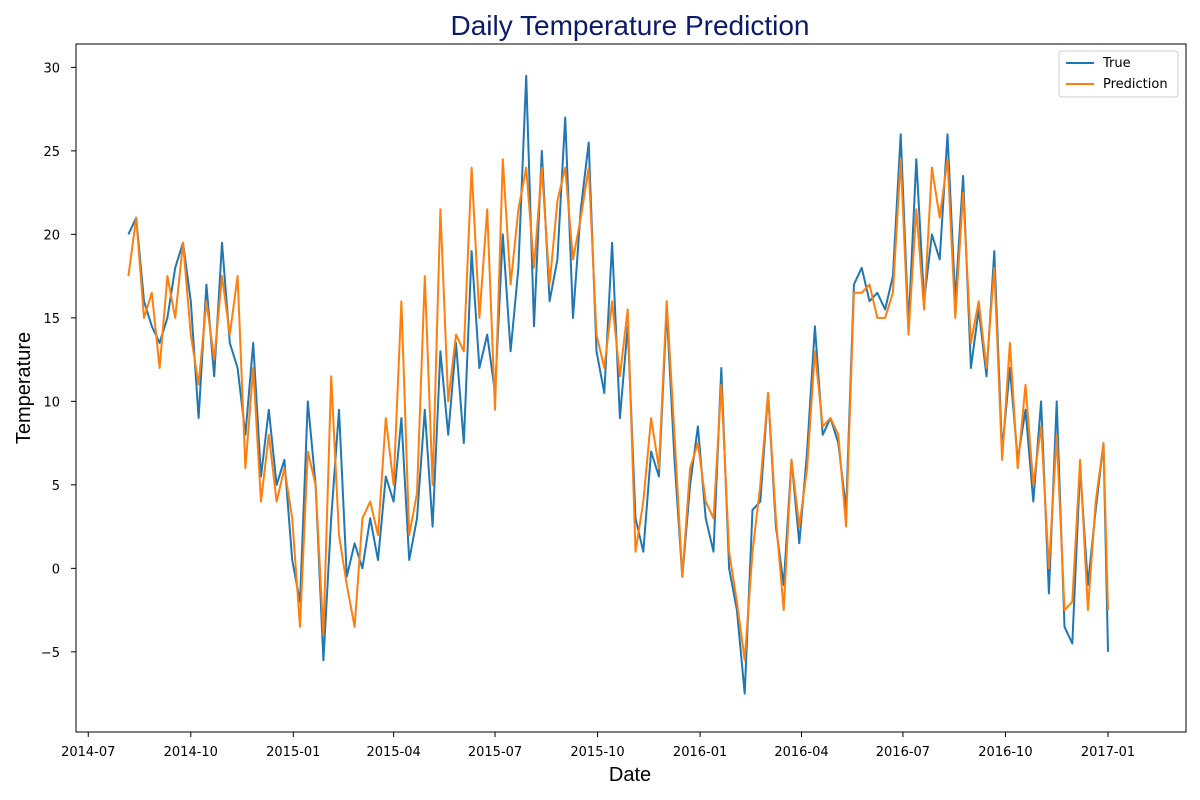 The width and height of the screenshot is (1200, 800). Describe the element at coordinates (700, 752) in the screenshot. I see `x-tick-label: 2016-01` at that location.